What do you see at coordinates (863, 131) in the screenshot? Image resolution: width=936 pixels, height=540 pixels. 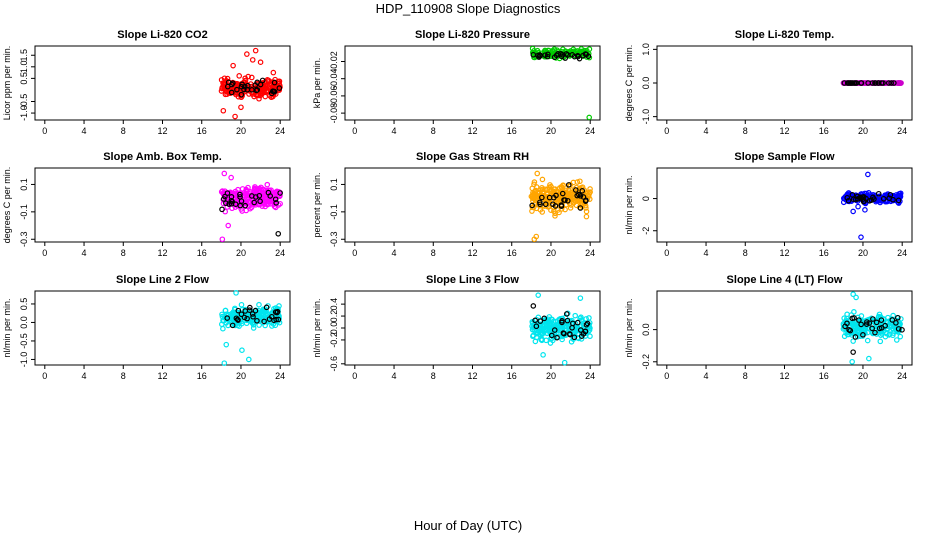 I see `x-tick-label: 20` at bounding box center [863, 131].